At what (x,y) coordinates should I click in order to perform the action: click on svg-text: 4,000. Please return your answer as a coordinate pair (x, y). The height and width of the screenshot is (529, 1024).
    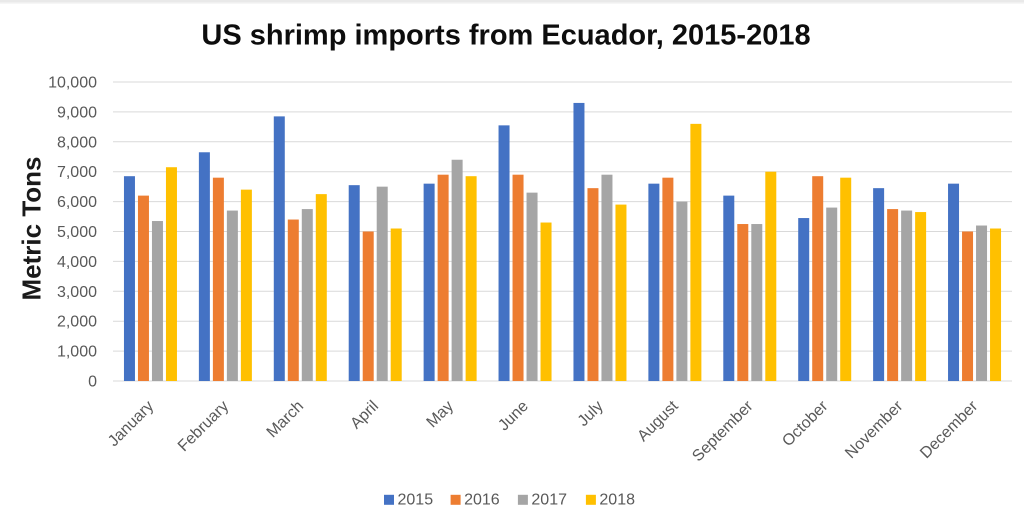
    Looking at the image, I should click on (77, 262).